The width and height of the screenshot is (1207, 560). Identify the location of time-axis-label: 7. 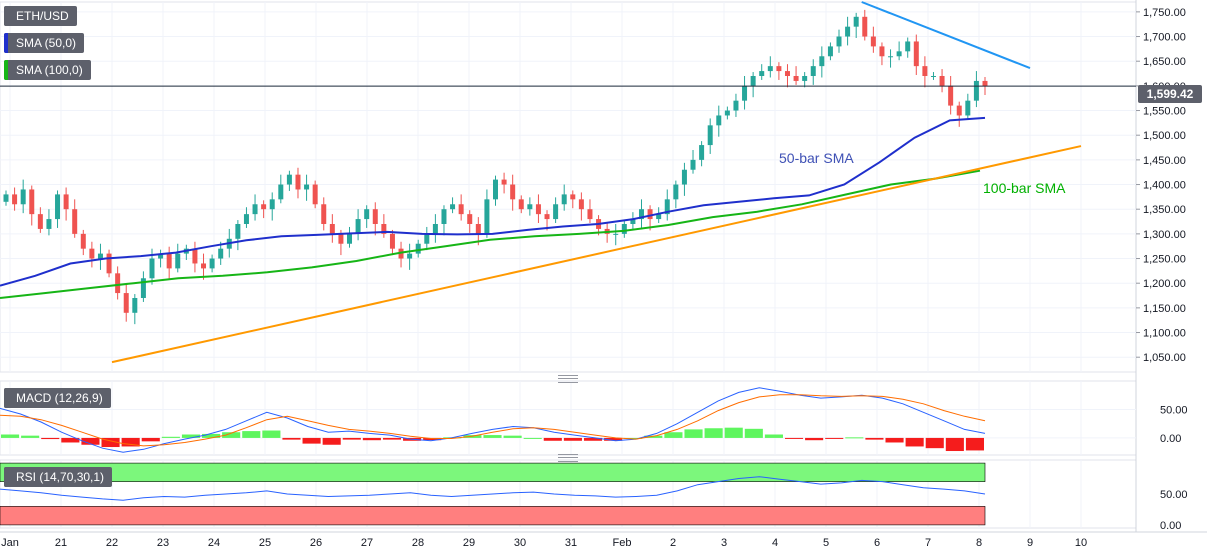
(928, 543).